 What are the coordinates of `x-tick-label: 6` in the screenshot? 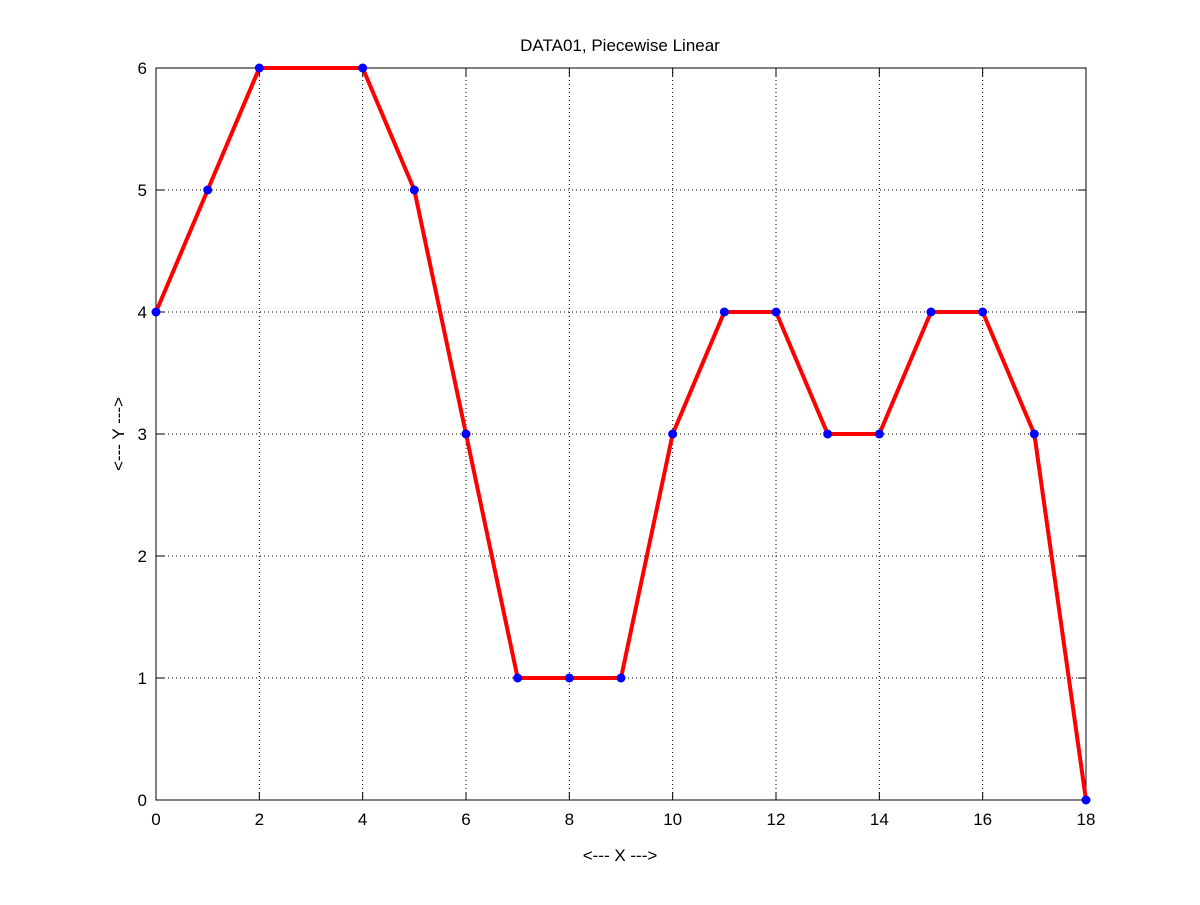 It's located at (465, 819).